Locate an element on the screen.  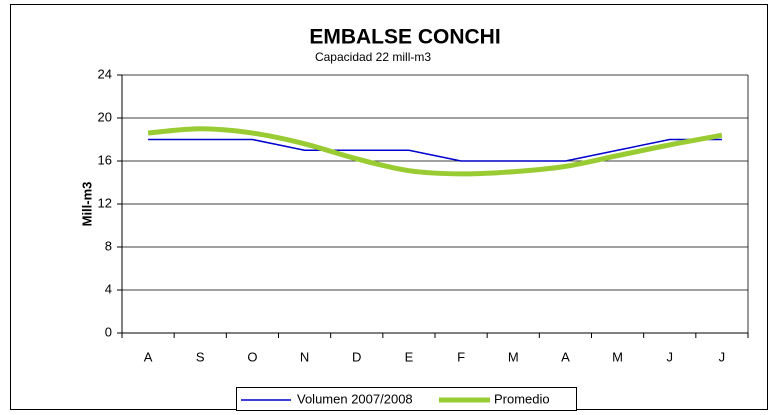
y-tick-label: 8 is located at coordinates (108, 245).